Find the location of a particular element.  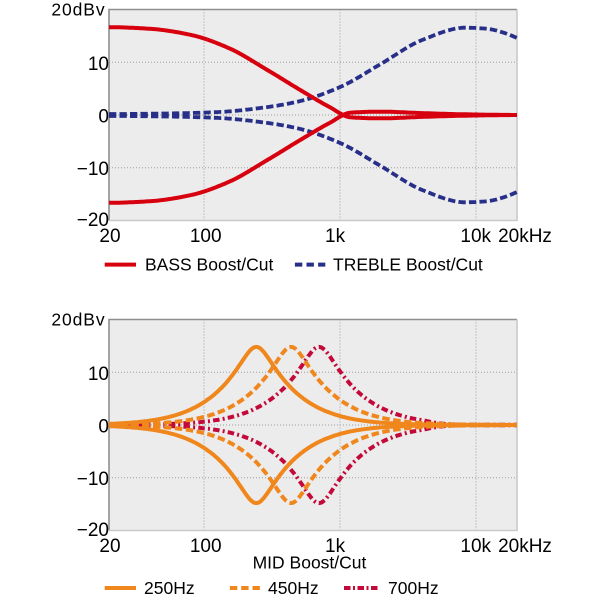

svg-text: 700Hz is located at coordinates (413, 588).